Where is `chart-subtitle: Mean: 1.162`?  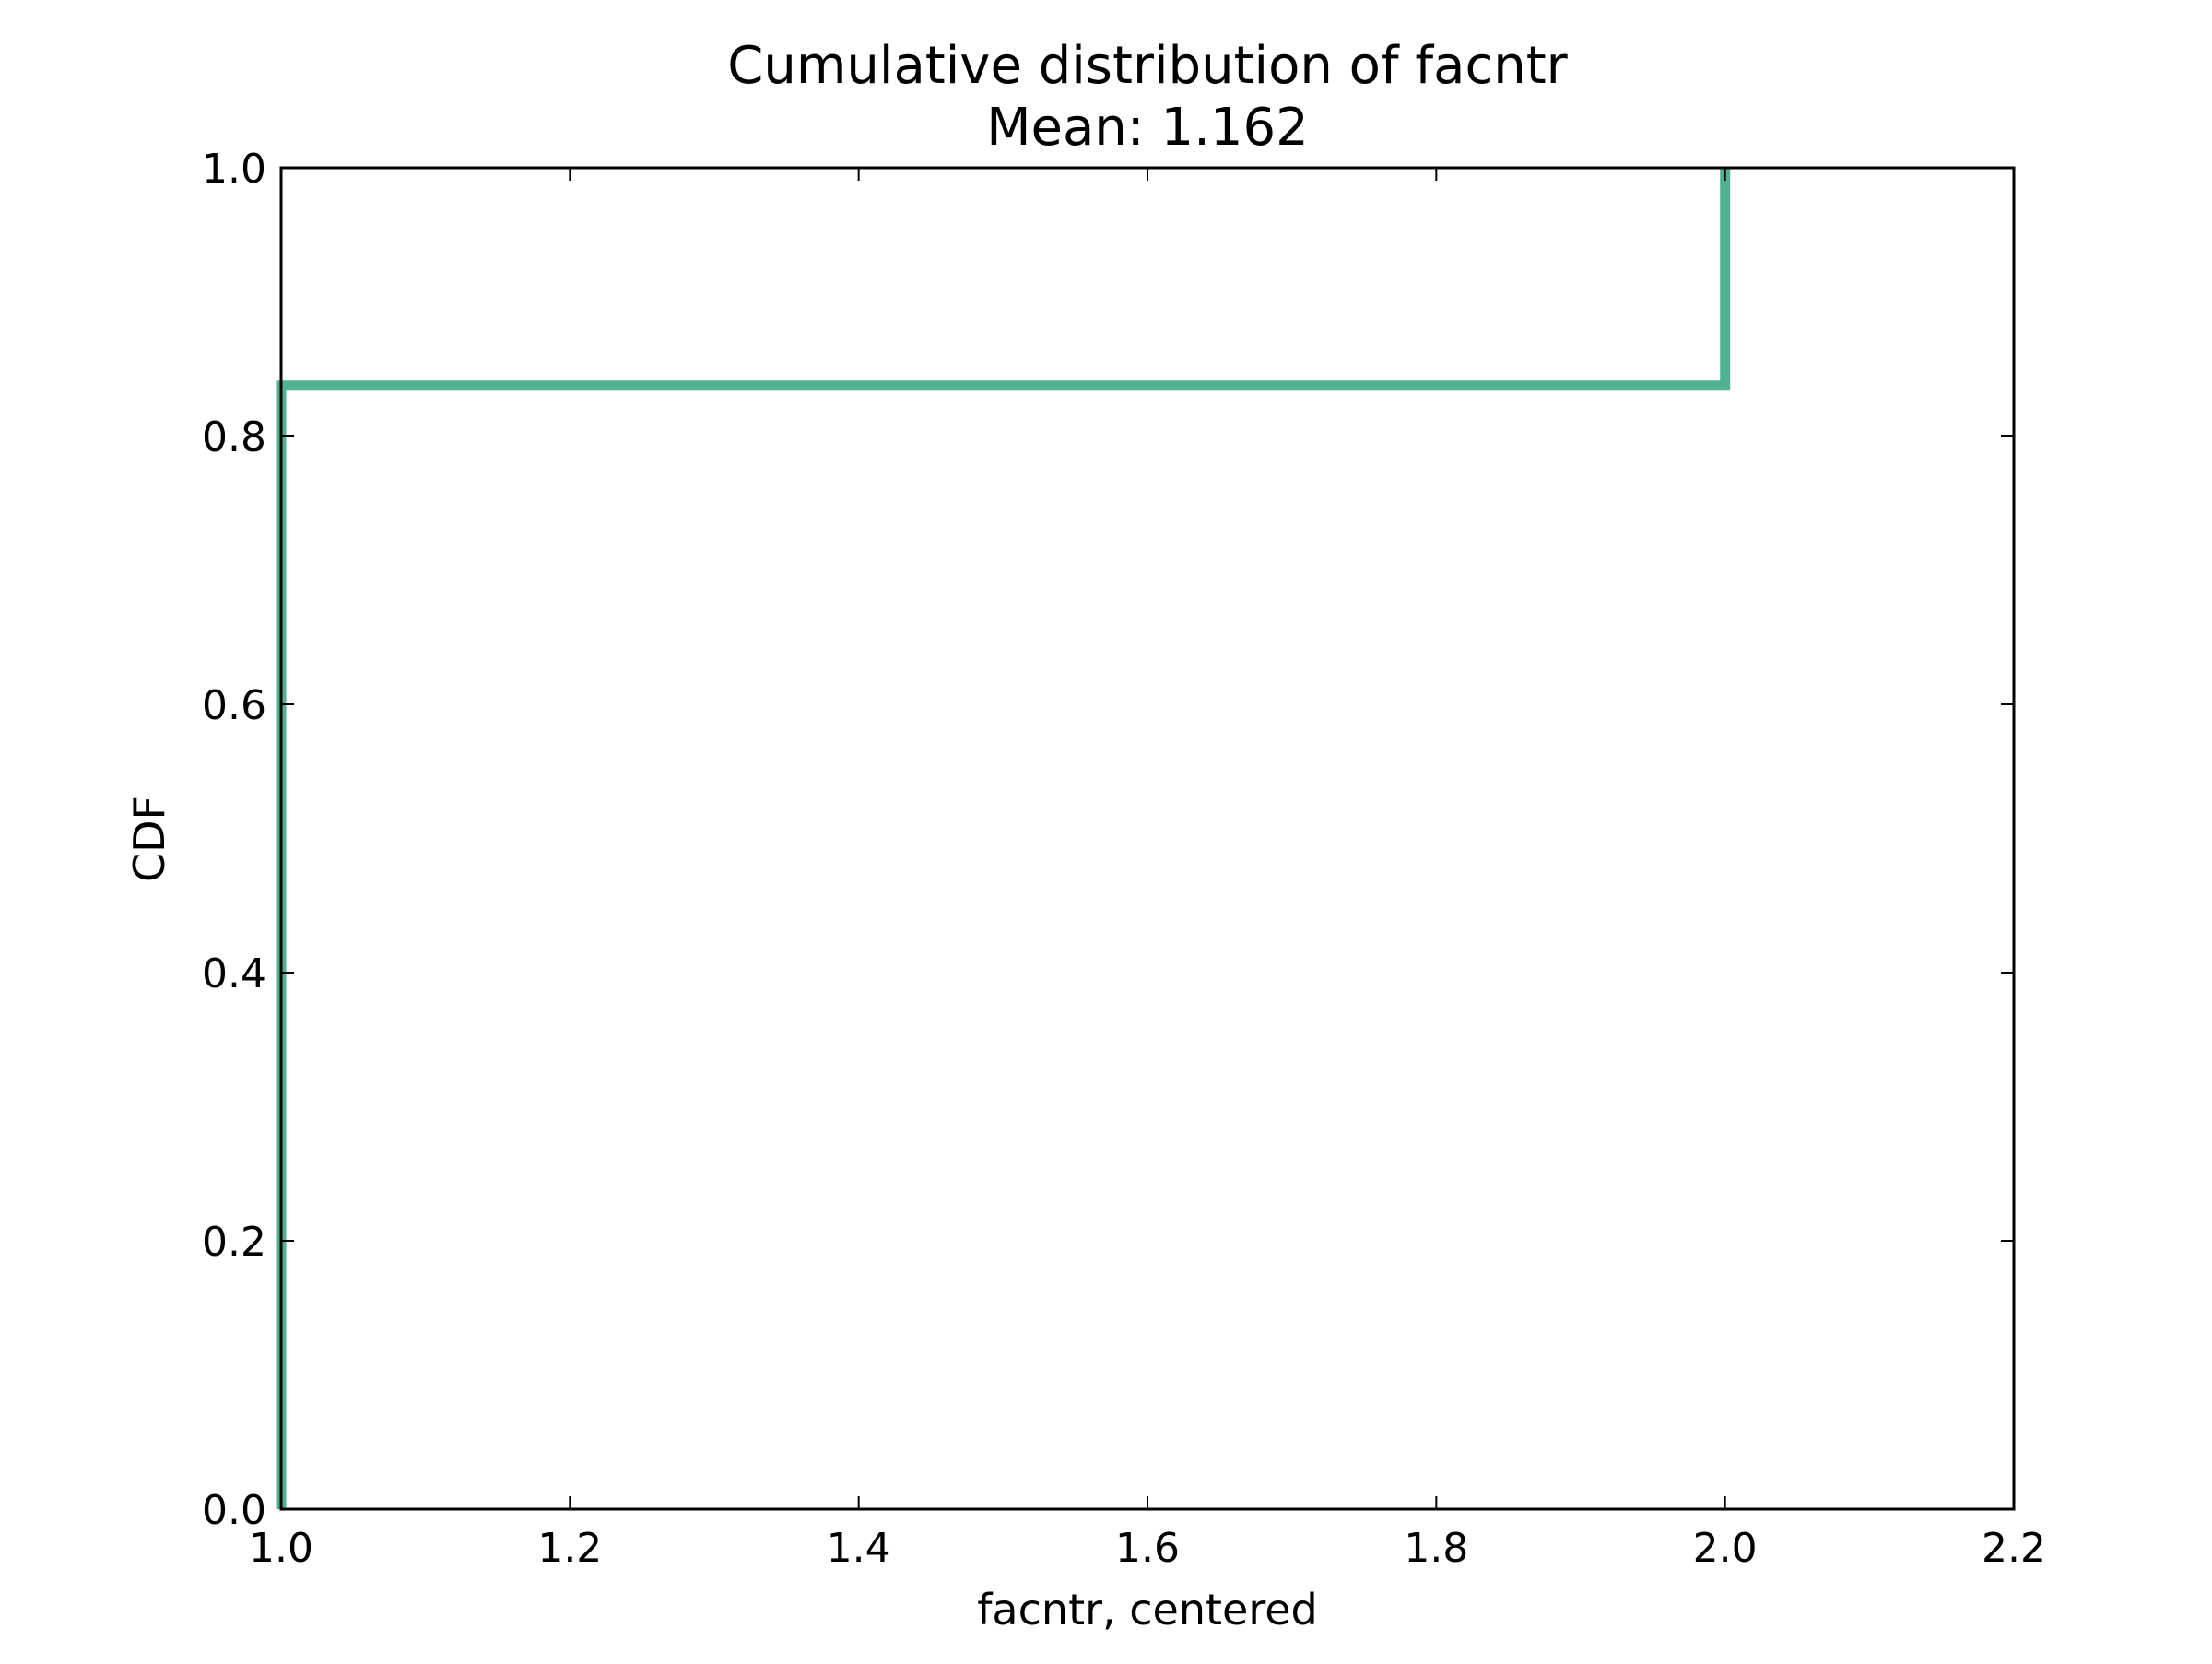
chart-subtitle: Mean: 1.162 is located at coordinates (1147, 128).